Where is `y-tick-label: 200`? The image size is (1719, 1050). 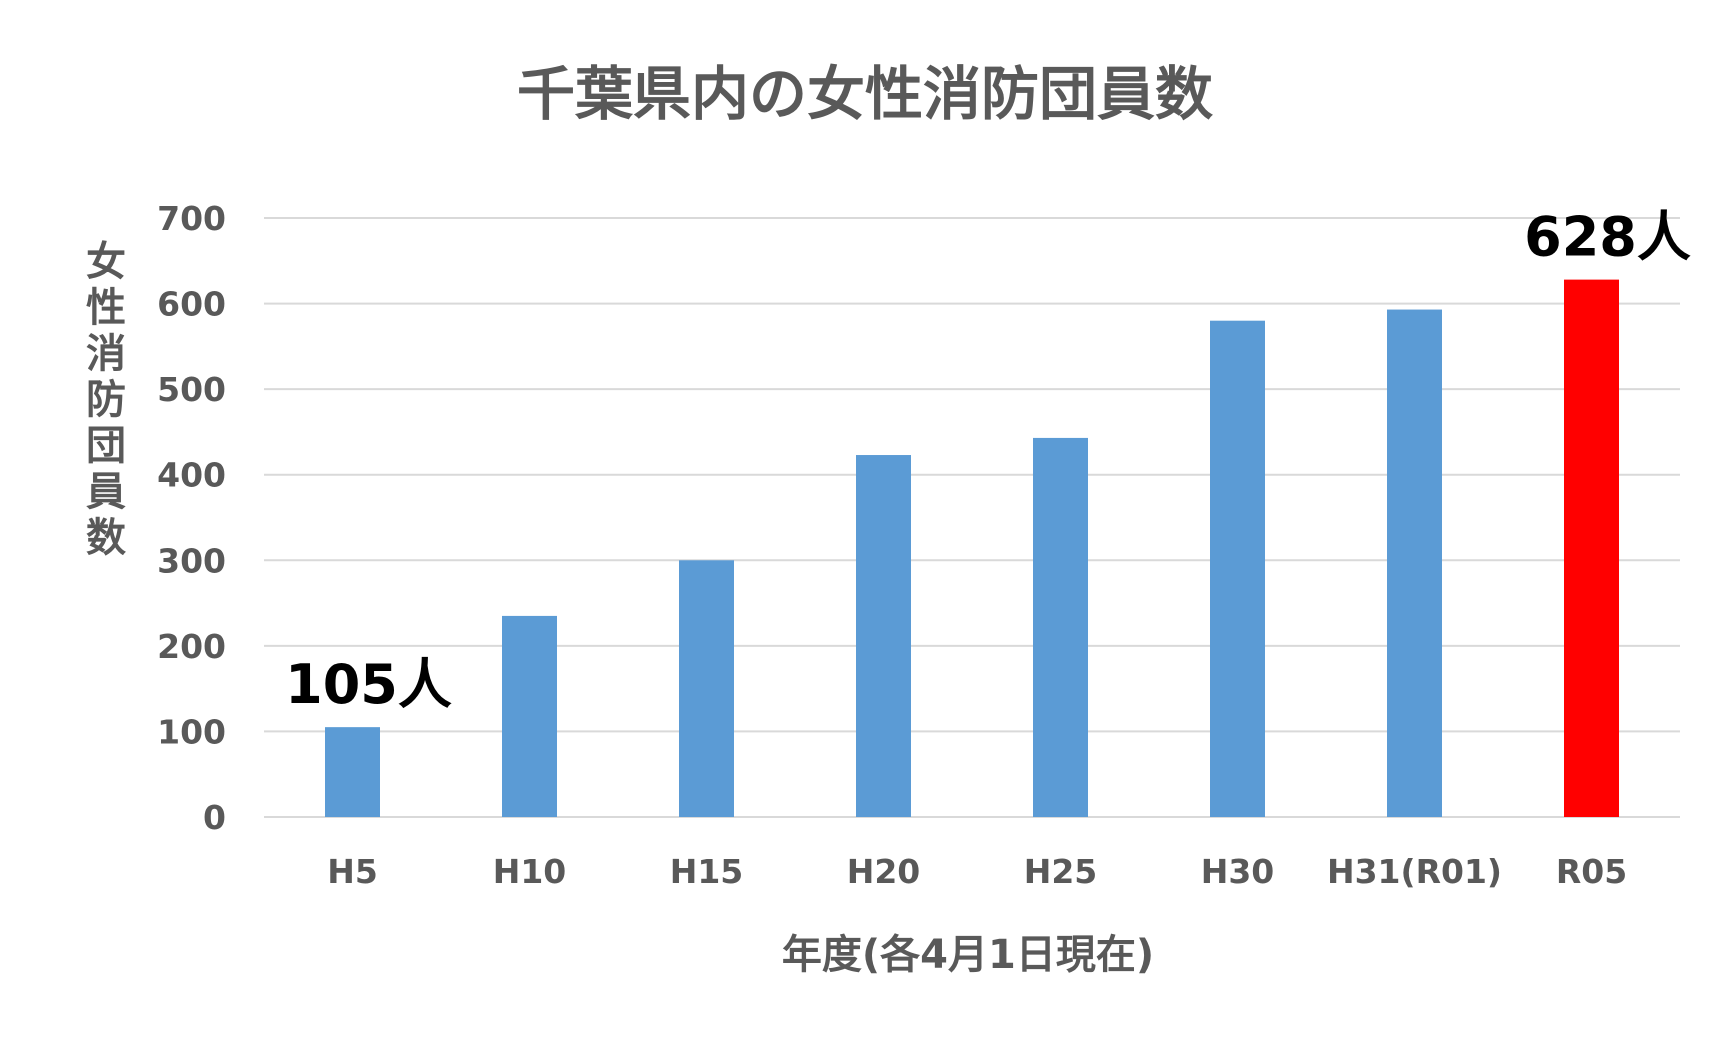 y-tick-label: 200 is located at coordinates (191, 646).